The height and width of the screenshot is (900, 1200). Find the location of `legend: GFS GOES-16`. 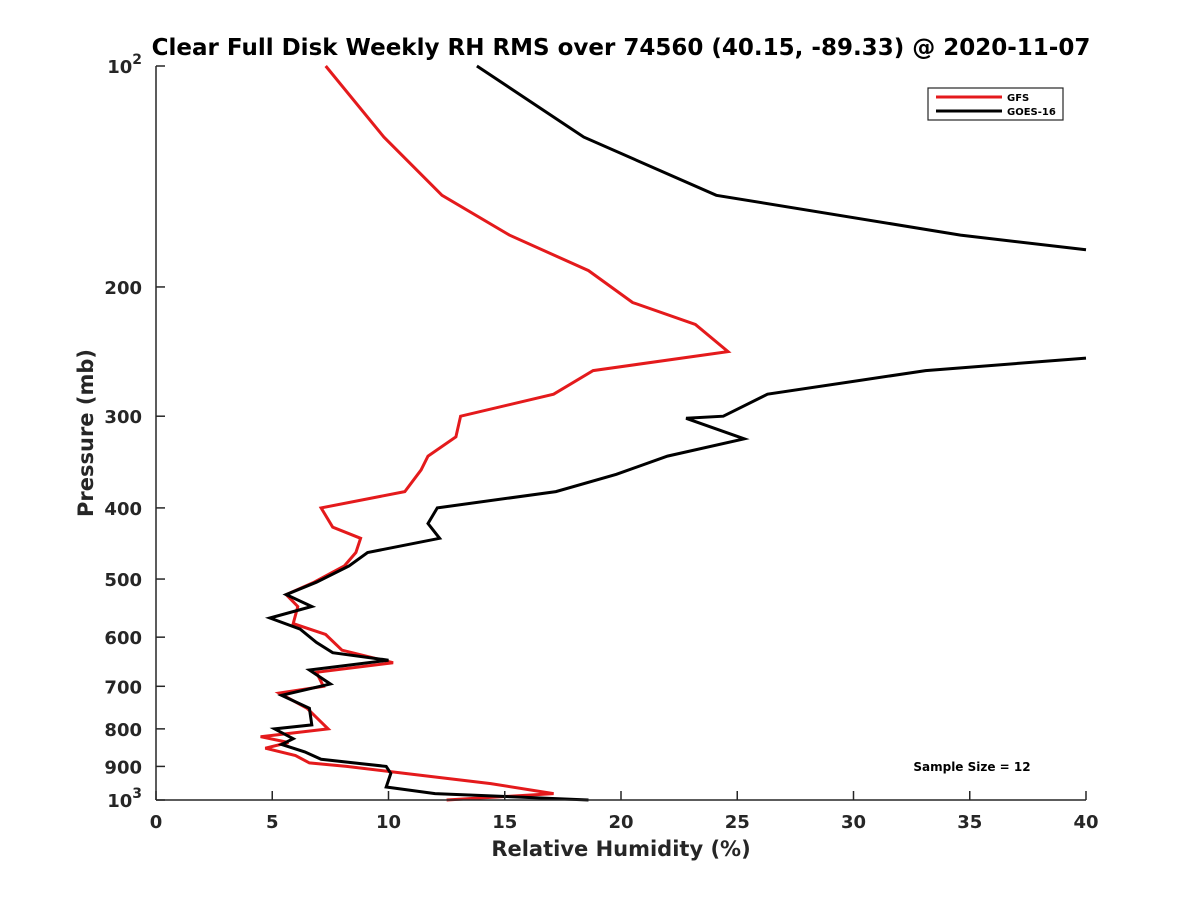

legend: GFS GOES-16 is located at coordinates (995, 104).